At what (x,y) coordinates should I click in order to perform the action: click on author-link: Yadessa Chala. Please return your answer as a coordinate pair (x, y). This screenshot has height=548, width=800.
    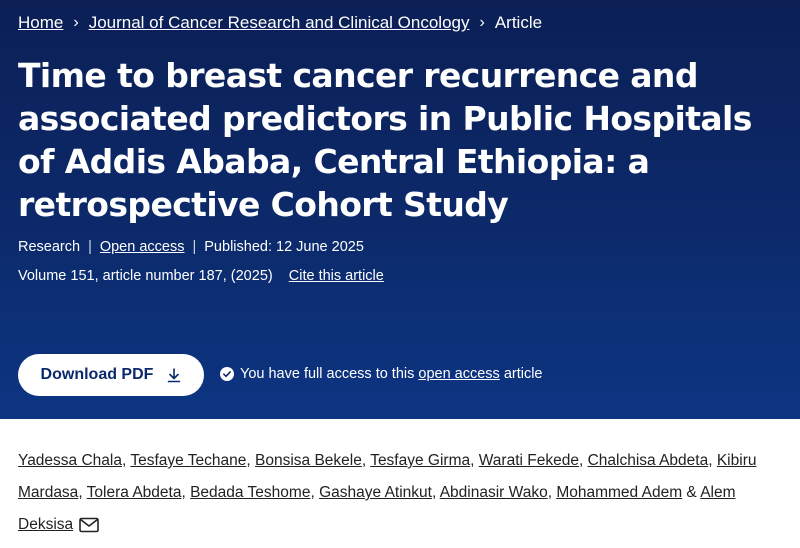
    Looking at the image, I should click on (70, 460).